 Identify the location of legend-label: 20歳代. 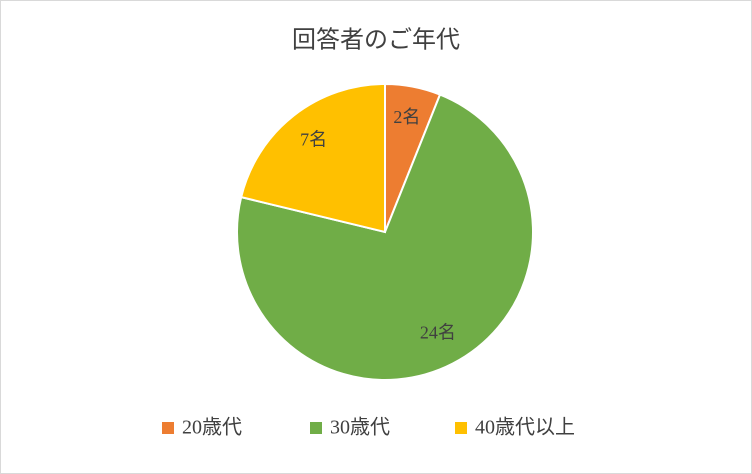
(212, 427).